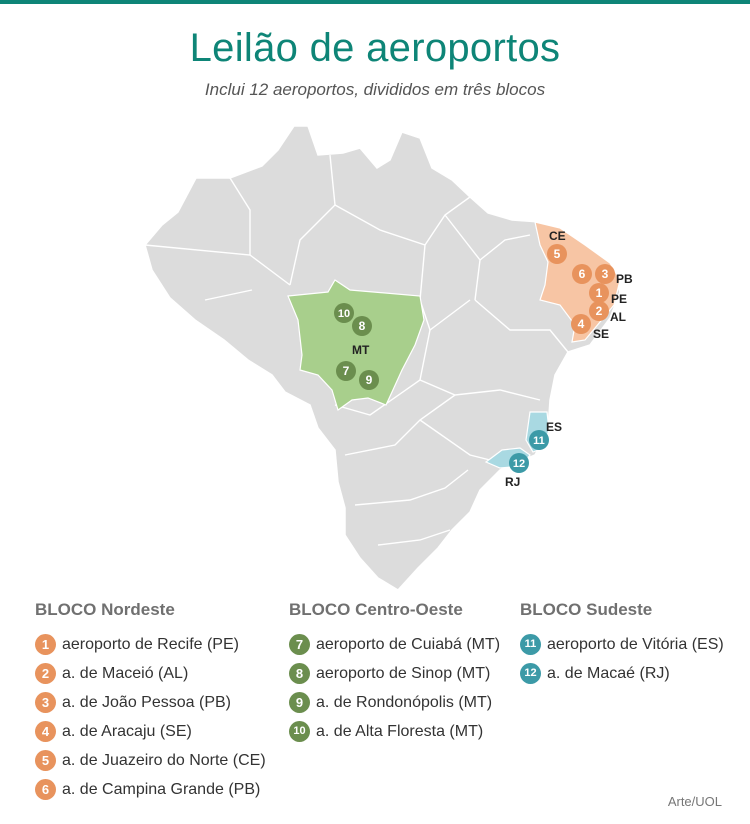 The image size is (750, 824). I want to click on svg-text: 8, so click(362, 326).